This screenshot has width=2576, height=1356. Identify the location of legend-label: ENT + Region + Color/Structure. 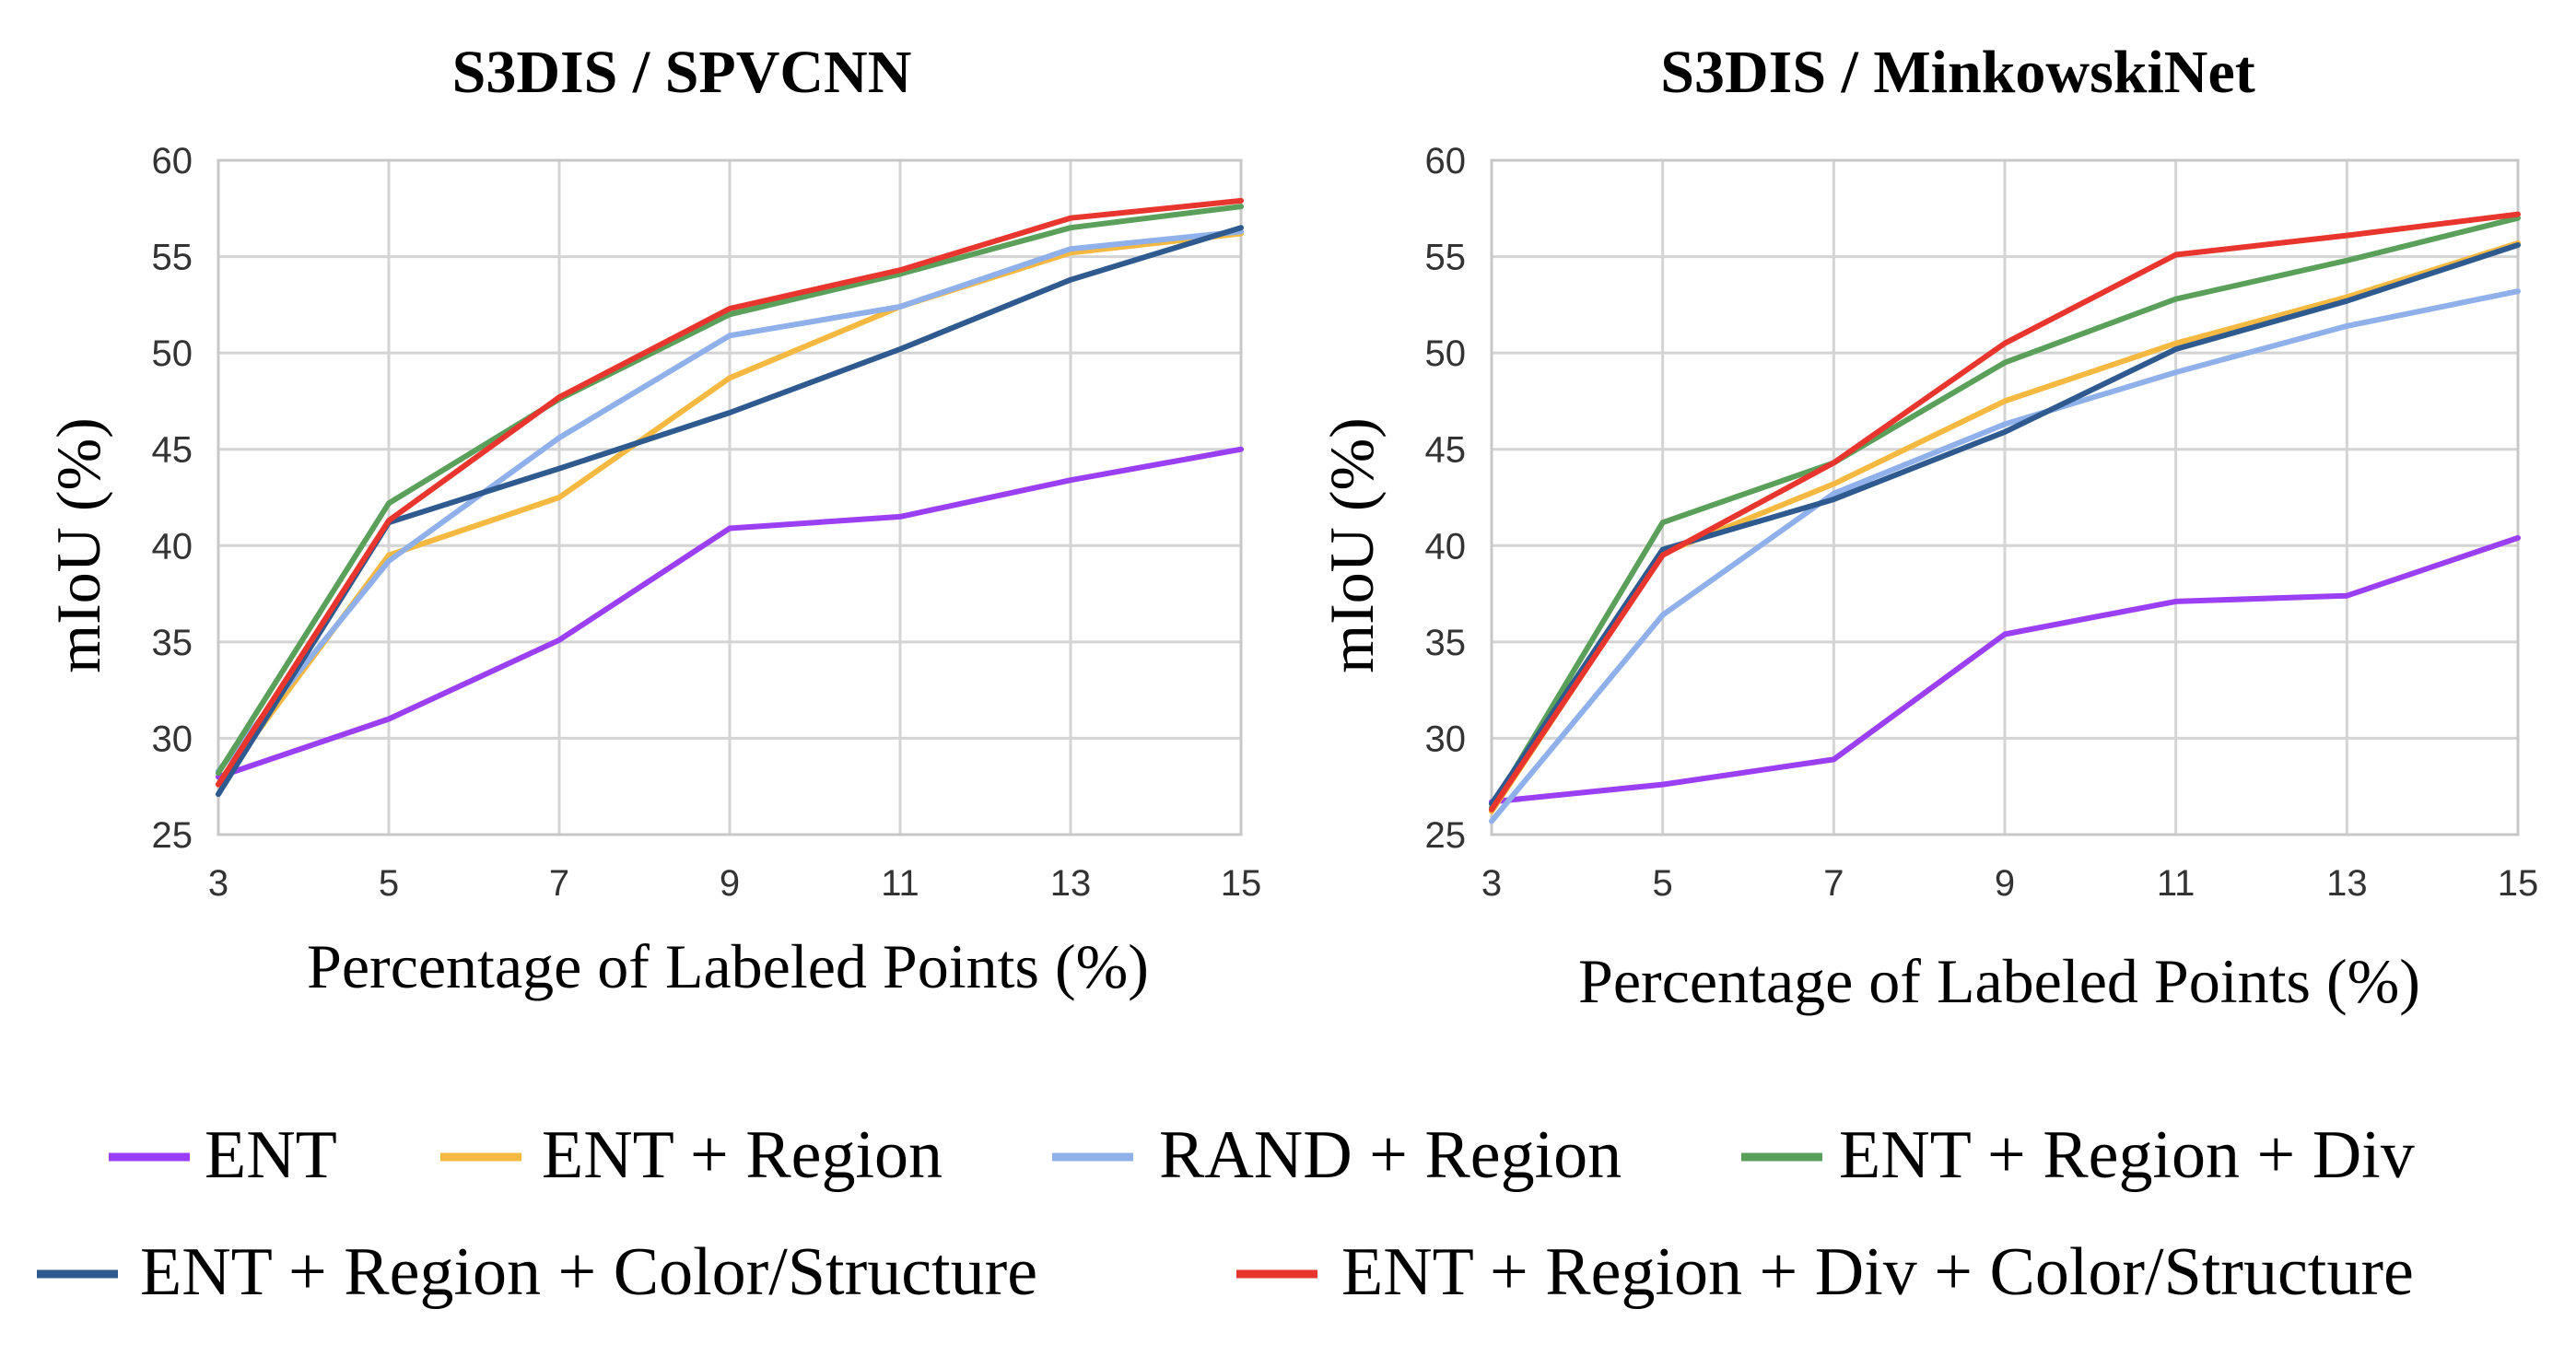
(588, 1272).